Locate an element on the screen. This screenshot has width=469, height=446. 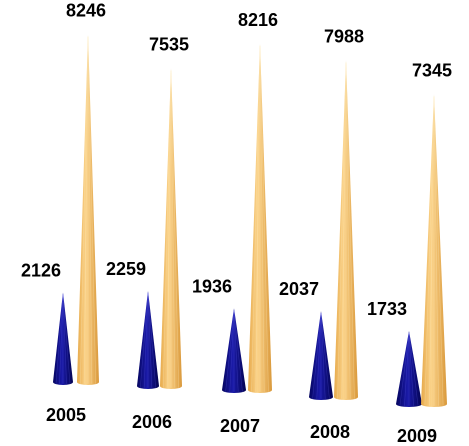
category-label: 2005 is located at coordinates (66, 415).